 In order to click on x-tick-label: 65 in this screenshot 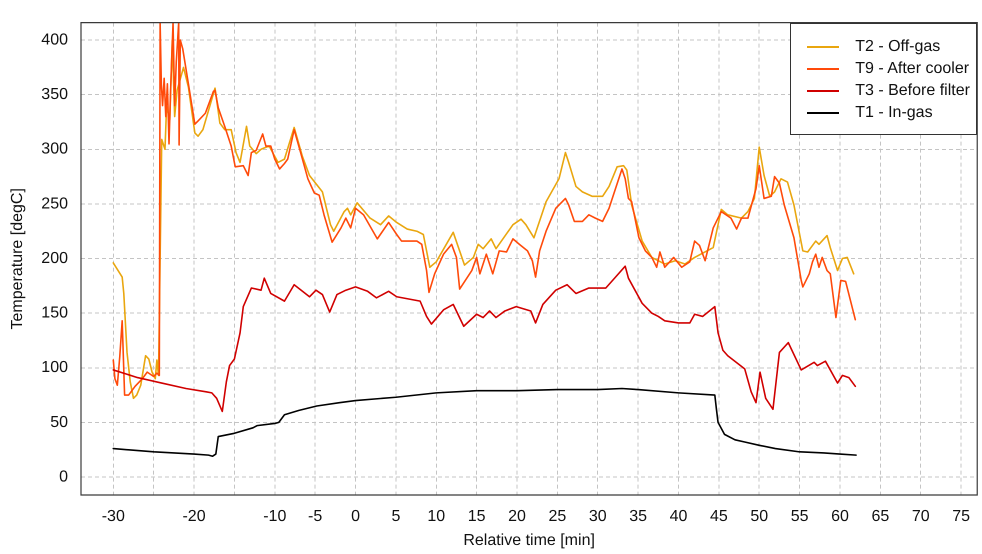, I will do `click(880, 517)`.